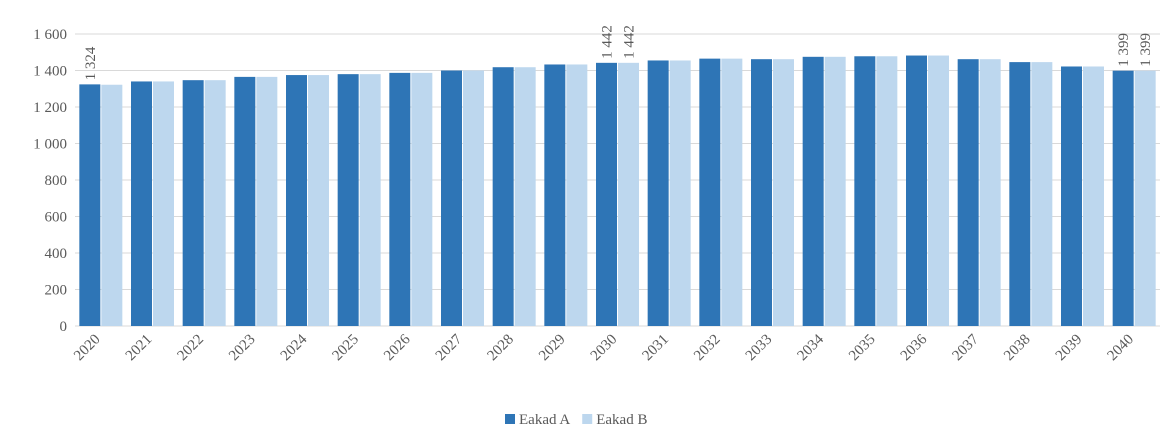 This screenshot has width=1166, height=432. What do you see at coordinates (500, 348) in the screenshot?
I see `x-tick-label: 2028` at bounding box center [500, 348].